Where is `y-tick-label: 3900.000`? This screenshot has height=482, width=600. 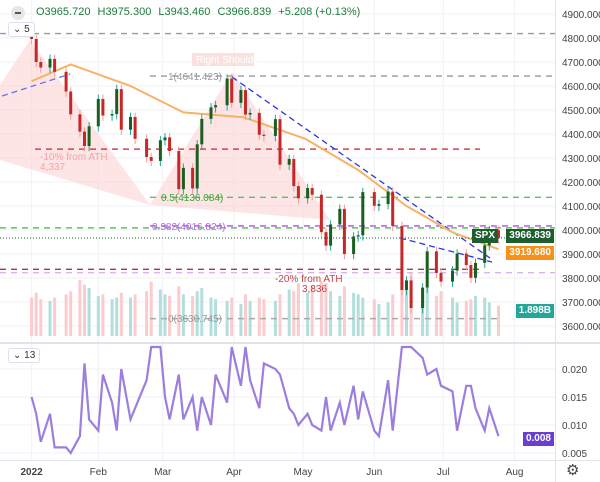
y-tick-label: 3900.000 is located at coordinates (581, 255).